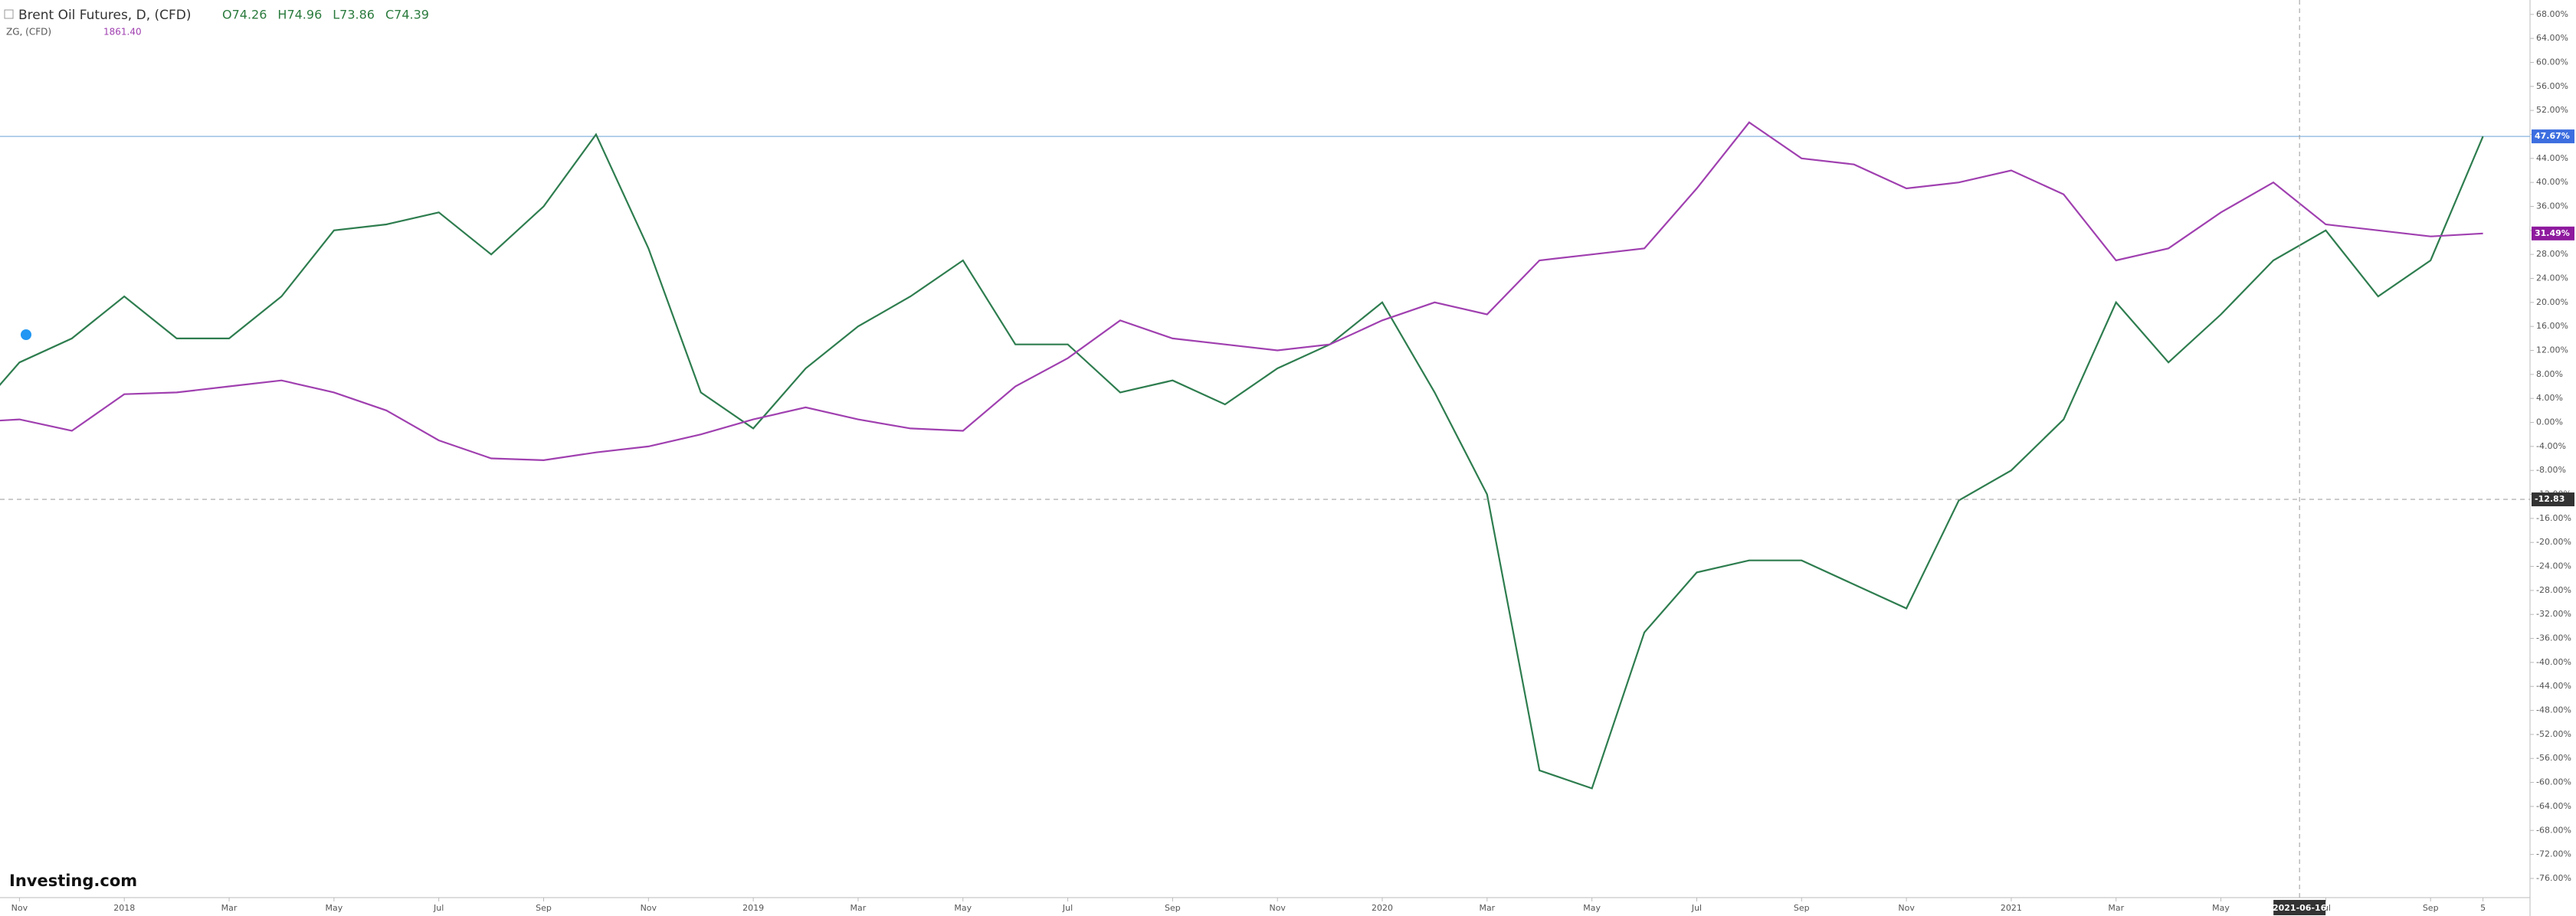 The width and height of the screenshot is (2576, 916). What do you see at coordinates (2552, 62) in the screenshot?
I see `y-tick-label: 60.00%` at bounding box center [2552, 62].